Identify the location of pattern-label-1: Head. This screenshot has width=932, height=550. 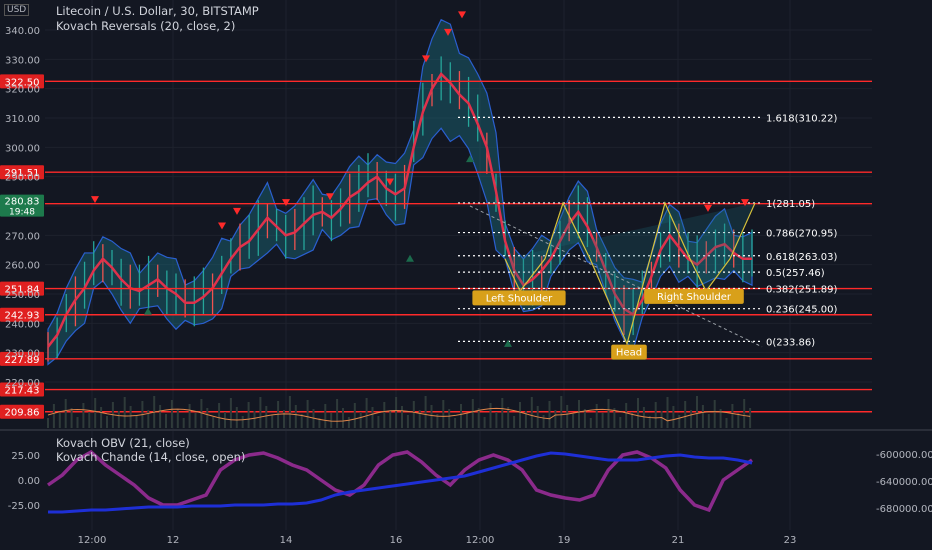
(629, 353).